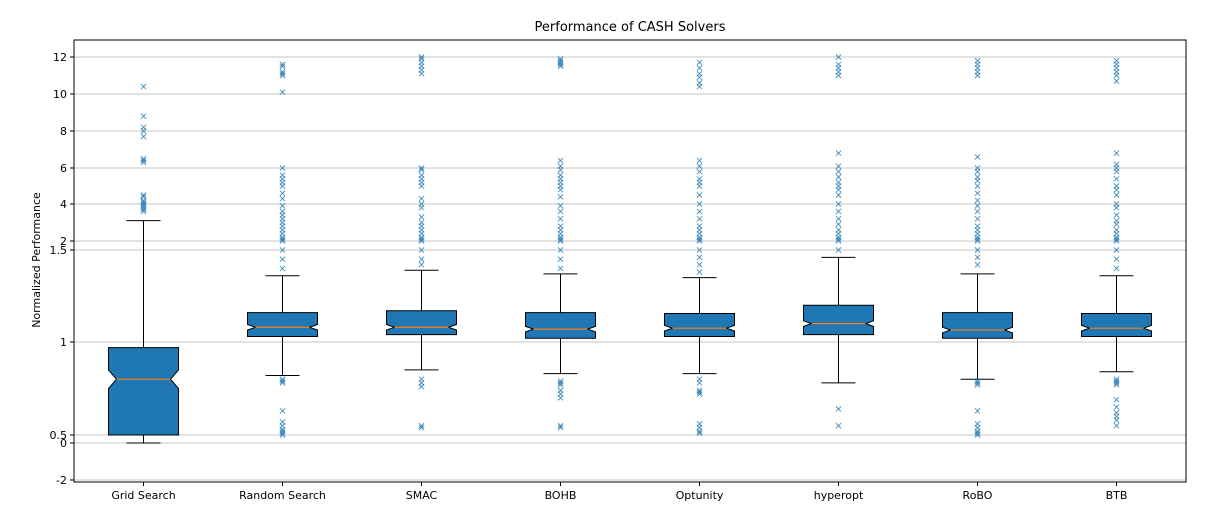 Image resolution: width=1216 pixels, height=524 pixels. What do you see at coordinates (560, 243) in the screenshot?
I see `box-bohb` at bounding box center [560, 243].